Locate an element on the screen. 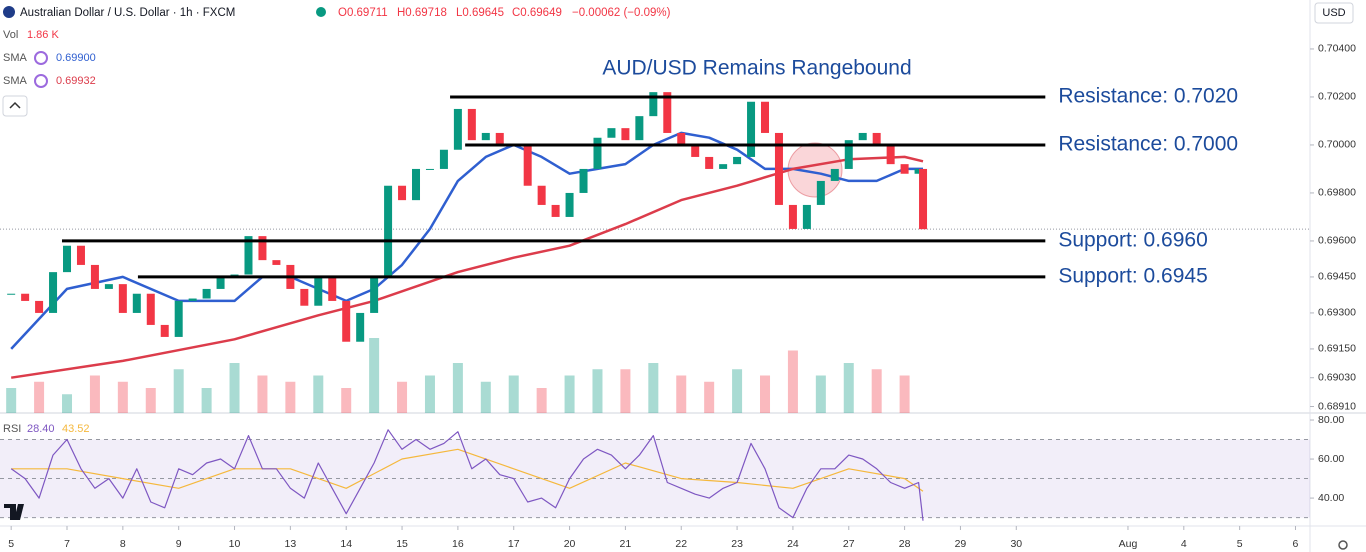 The width and height of the screenshot is (1366, 552). x-tick-label: 16 is located at coordinates (458, 544).